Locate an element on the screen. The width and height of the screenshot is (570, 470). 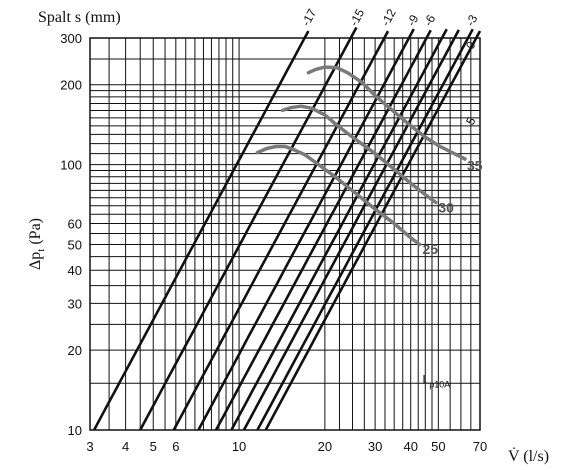
y-axis-label-main: Δp is located at coordinates (35, 261).